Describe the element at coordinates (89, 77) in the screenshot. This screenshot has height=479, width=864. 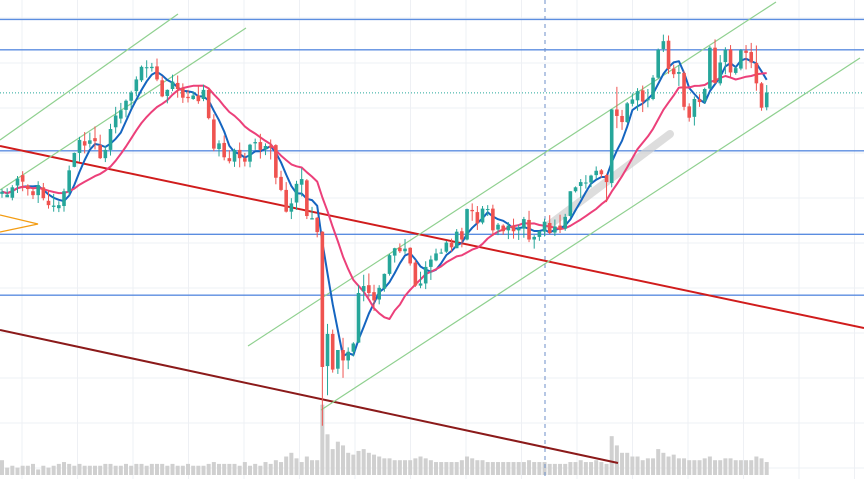
I see `channel-upper-line-left` at that location.